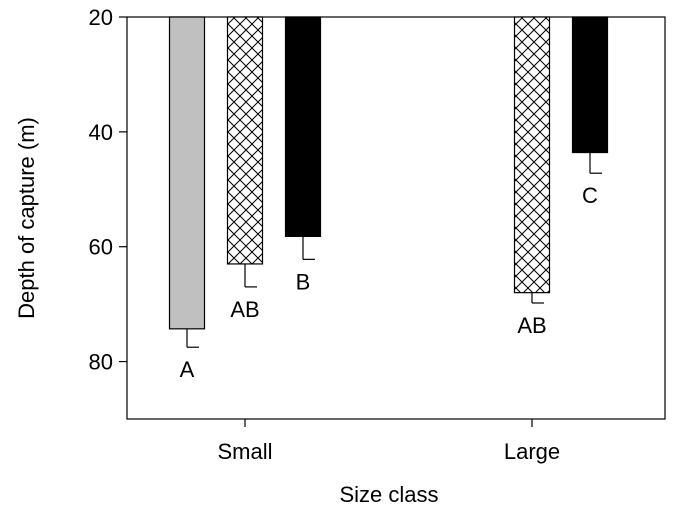 This screenshot has width=678, height=512. What do you see at coordinates (101, 132) in the screenshot?
I see `y-tick-label-40: 40` at bounding box center [101, 132].